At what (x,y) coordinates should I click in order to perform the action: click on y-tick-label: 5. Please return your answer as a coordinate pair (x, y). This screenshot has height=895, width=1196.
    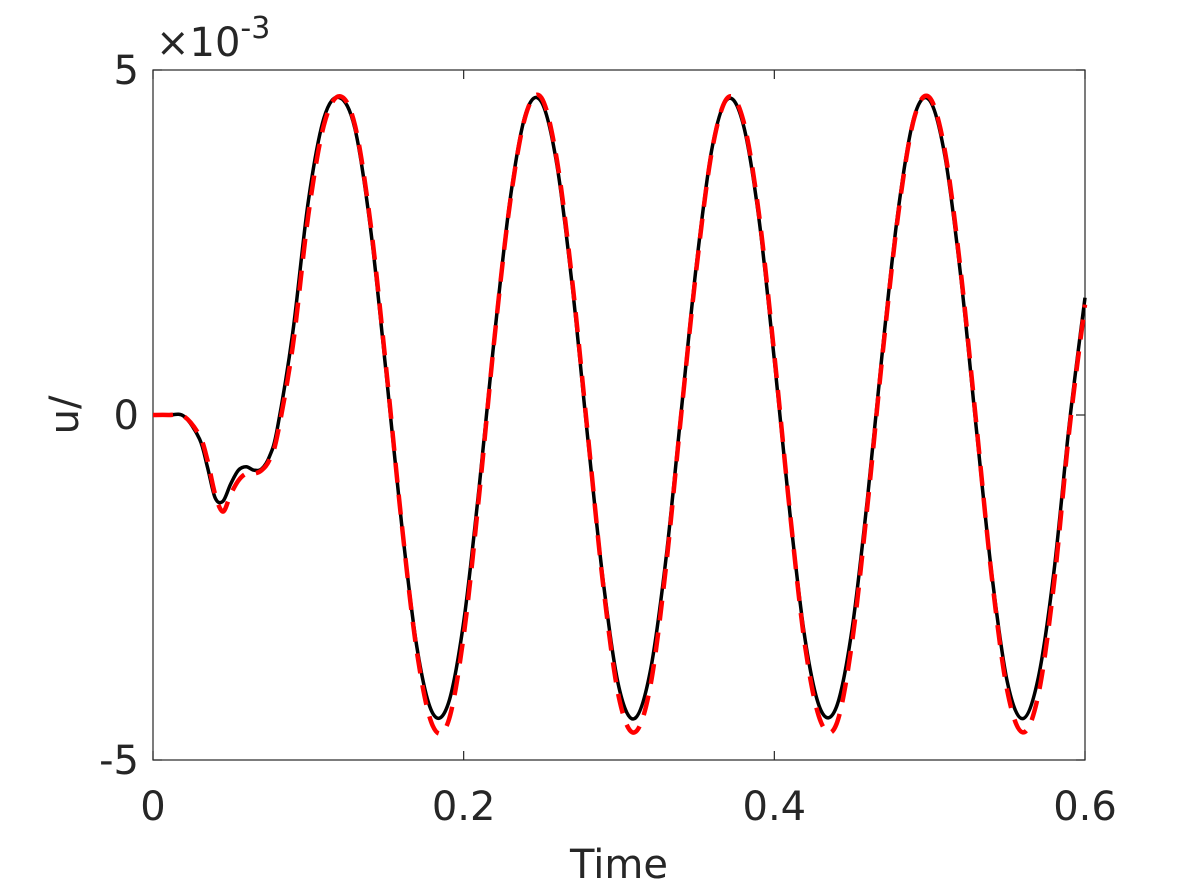
    Looking at the image, I should click on (126, 71).